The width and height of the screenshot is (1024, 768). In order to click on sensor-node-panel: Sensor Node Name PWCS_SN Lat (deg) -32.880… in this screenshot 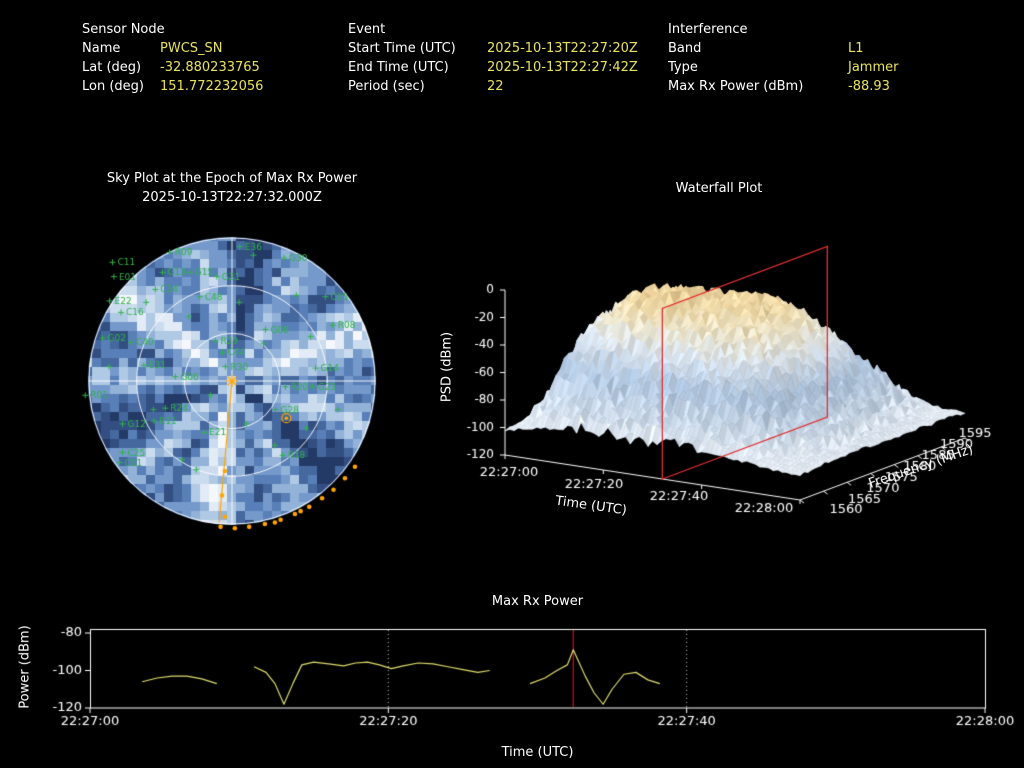, I will do `click(172, 58)`.